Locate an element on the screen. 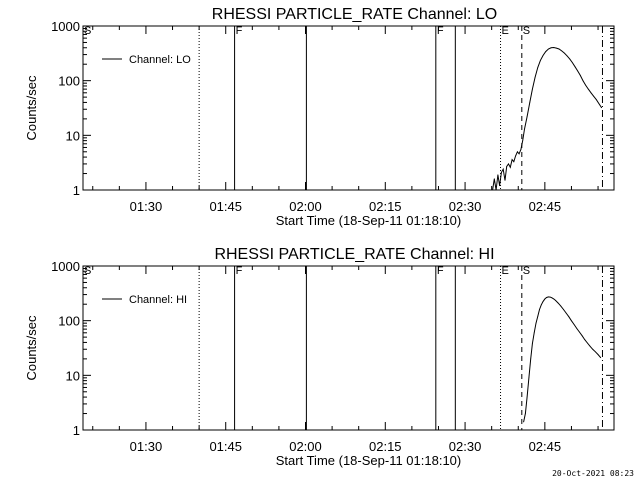  chart-title: RHESSI PARTICLE_RATE Channel: LO is located at coordinates (354, 14).